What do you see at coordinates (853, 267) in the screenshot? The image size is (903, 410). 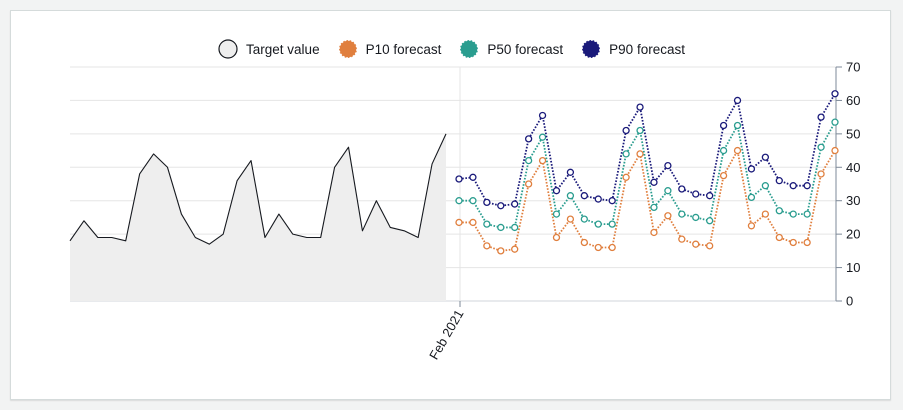 I see `y-tick-label: 10` at bounding box center [853, 267].